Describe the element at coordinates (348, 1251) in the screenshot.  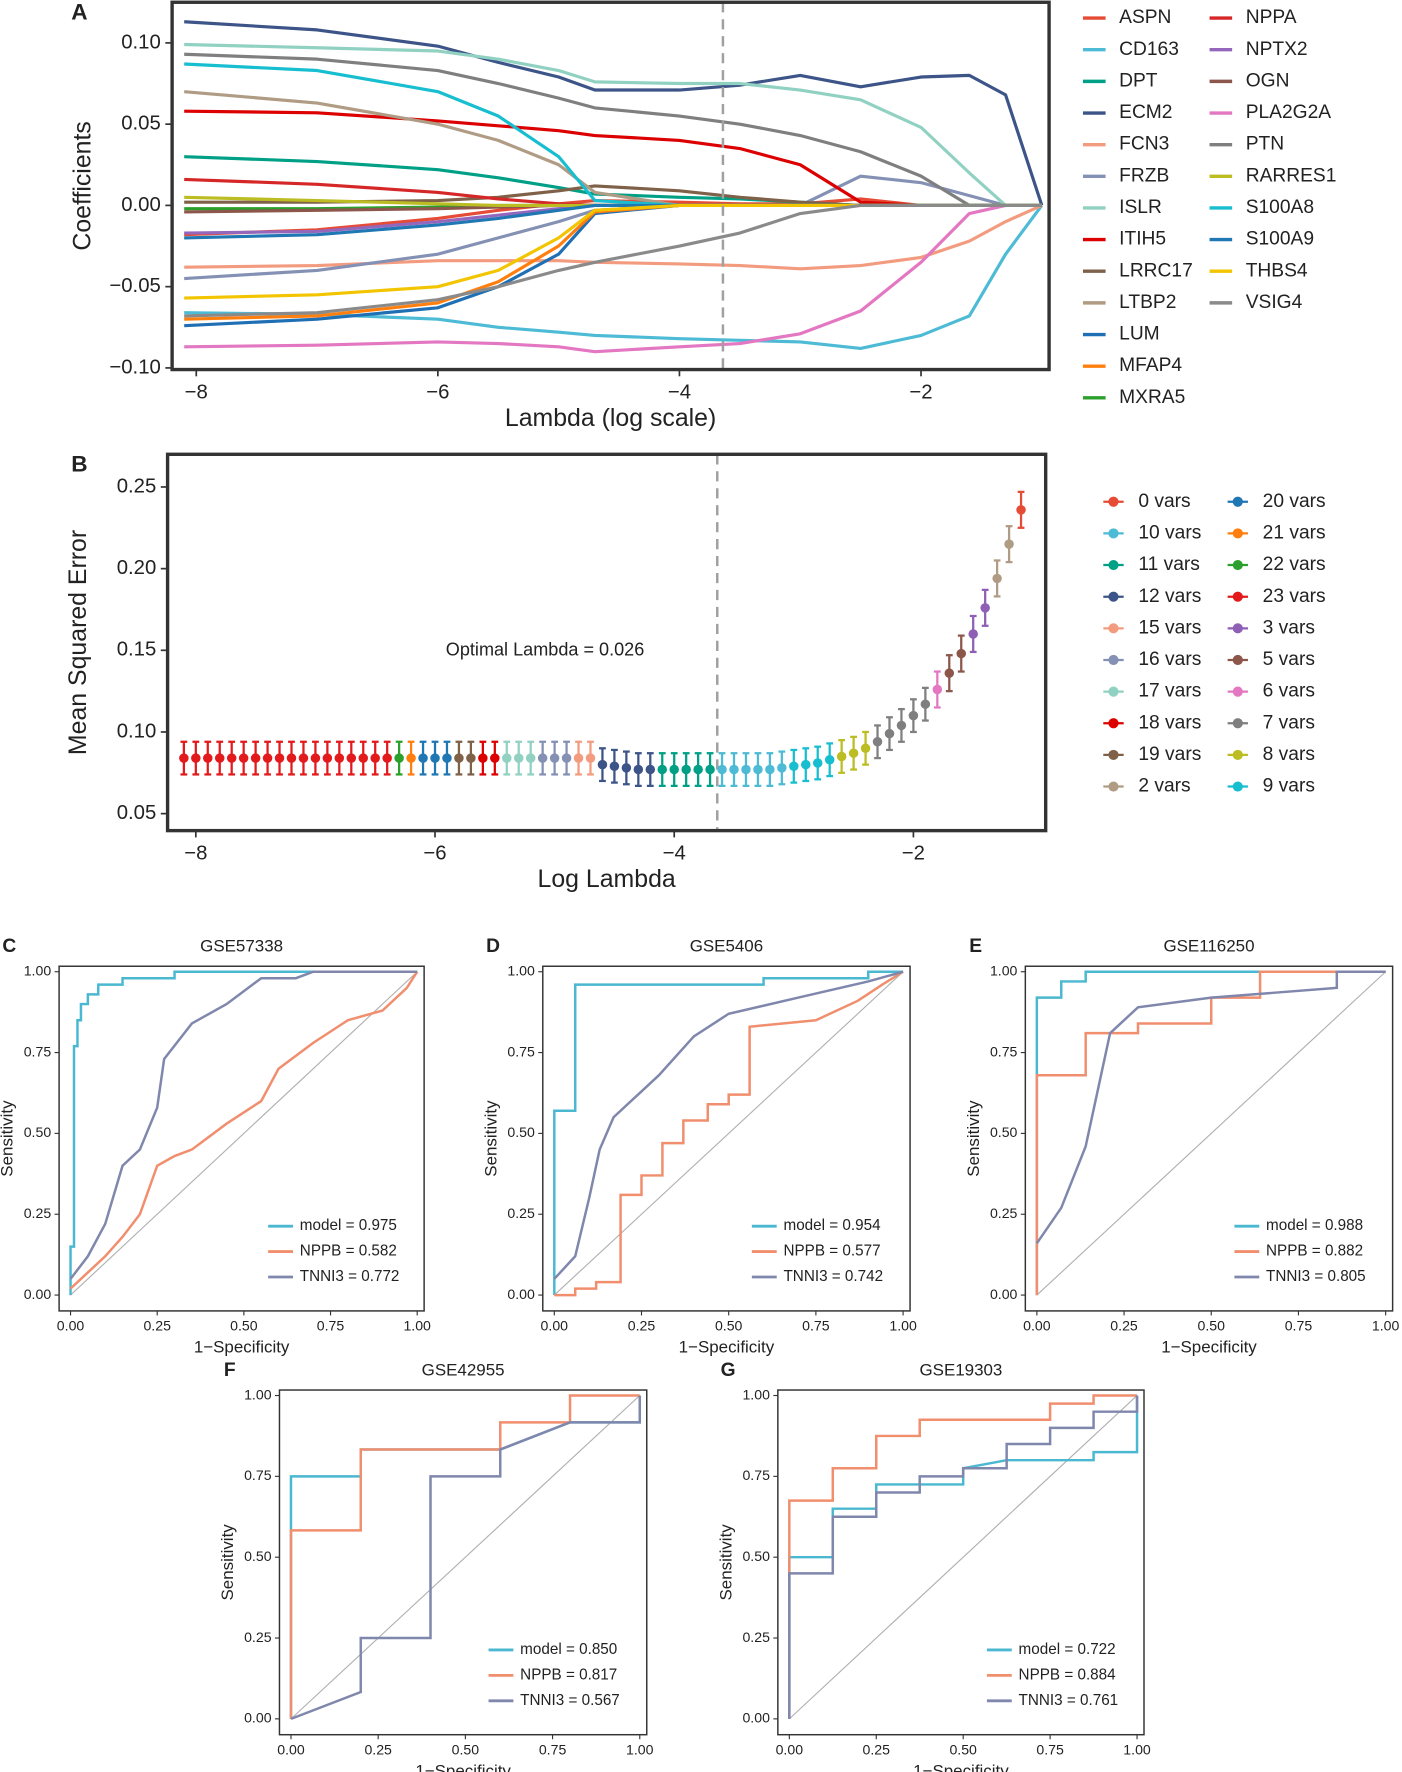
I see `legend-label: NPPB = 0.582` at that location.